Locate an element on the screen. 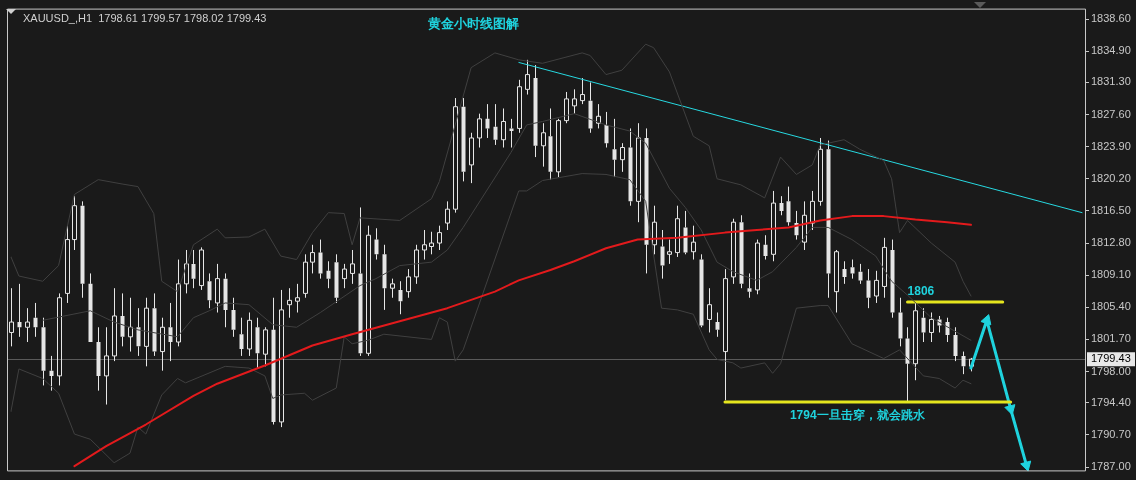  y-tick-label: 1816.50 is located at coordinates (1111, 209).